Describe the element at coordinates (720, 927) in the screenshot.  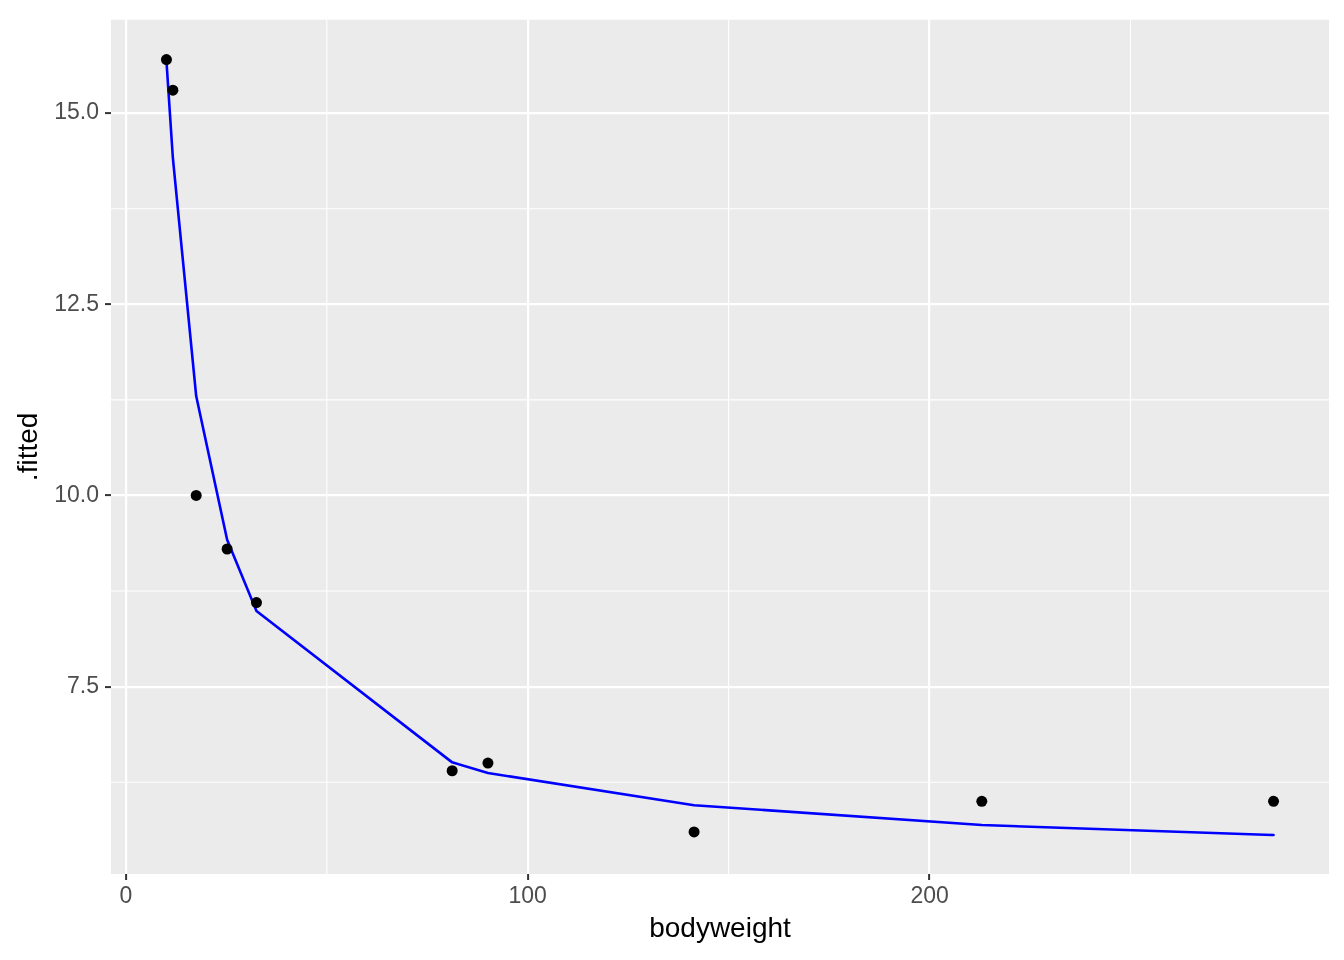
I see `x-axis-title: bodyweight` at that location.